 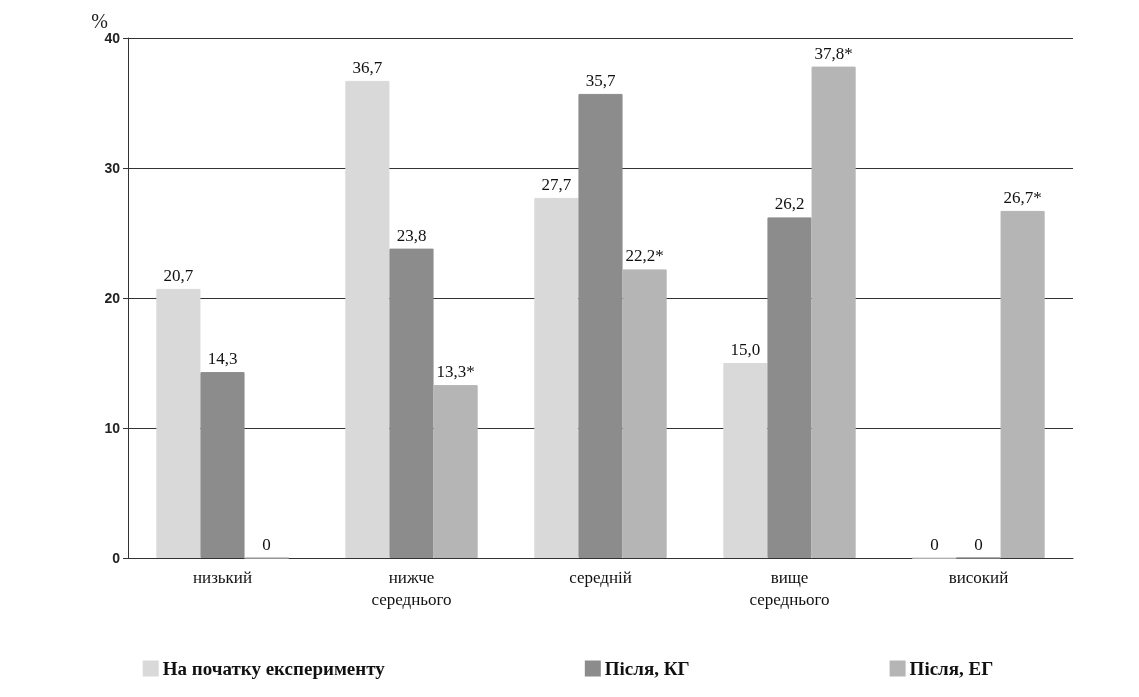 I want to click on y-tick-label: 20, so click(x=112, y=298).